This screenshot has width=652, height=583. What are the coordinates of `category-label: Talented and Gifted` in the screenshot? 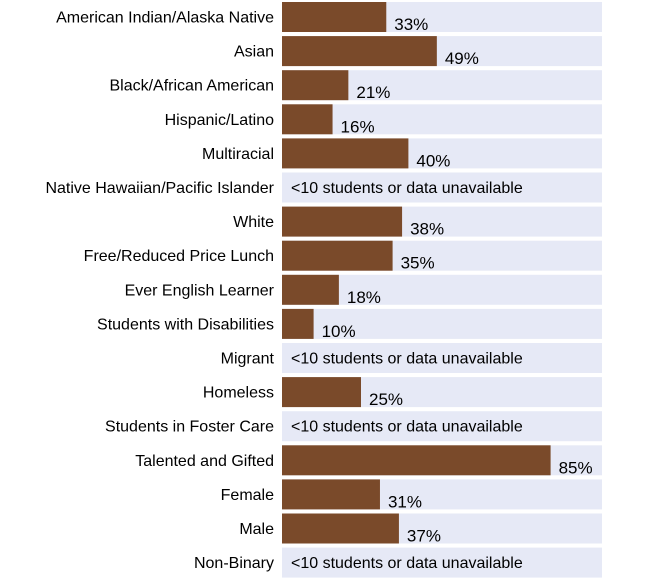 It's located at (204, 461).